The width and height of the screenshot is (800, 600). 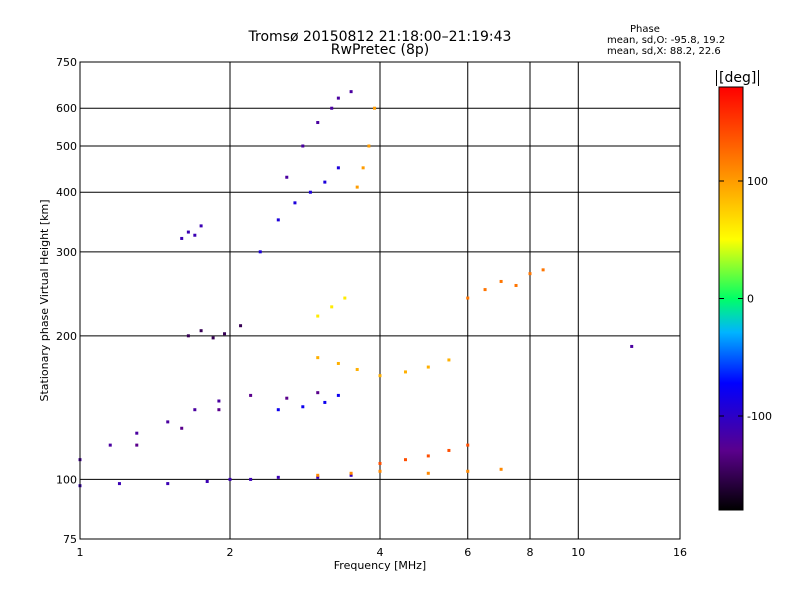 I want to click on colorbar-label: [deg], so click(x=738, y=78).